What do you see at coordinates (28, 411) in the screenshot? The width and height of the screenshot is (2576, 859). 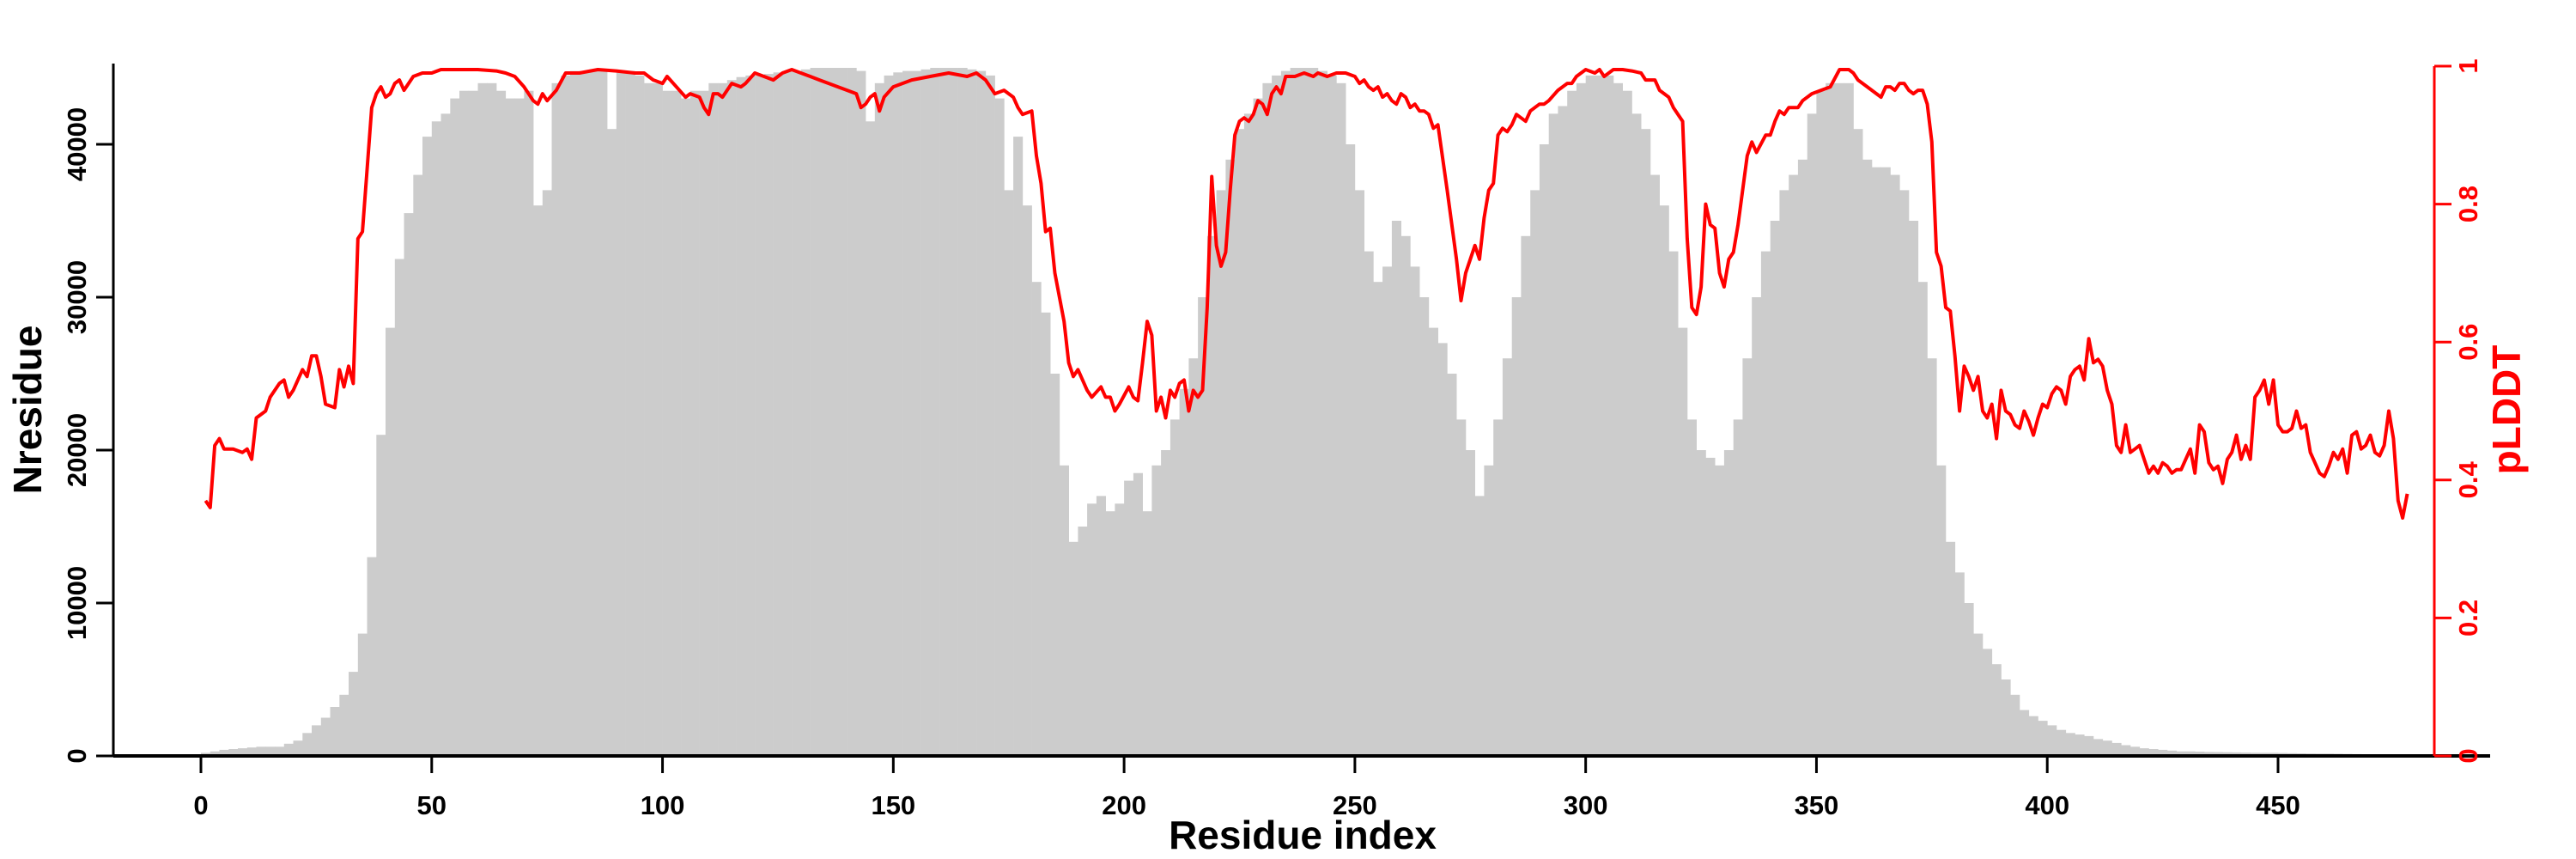 I see `y-axis-title: Nresidue` at bounding box center [28, 411].